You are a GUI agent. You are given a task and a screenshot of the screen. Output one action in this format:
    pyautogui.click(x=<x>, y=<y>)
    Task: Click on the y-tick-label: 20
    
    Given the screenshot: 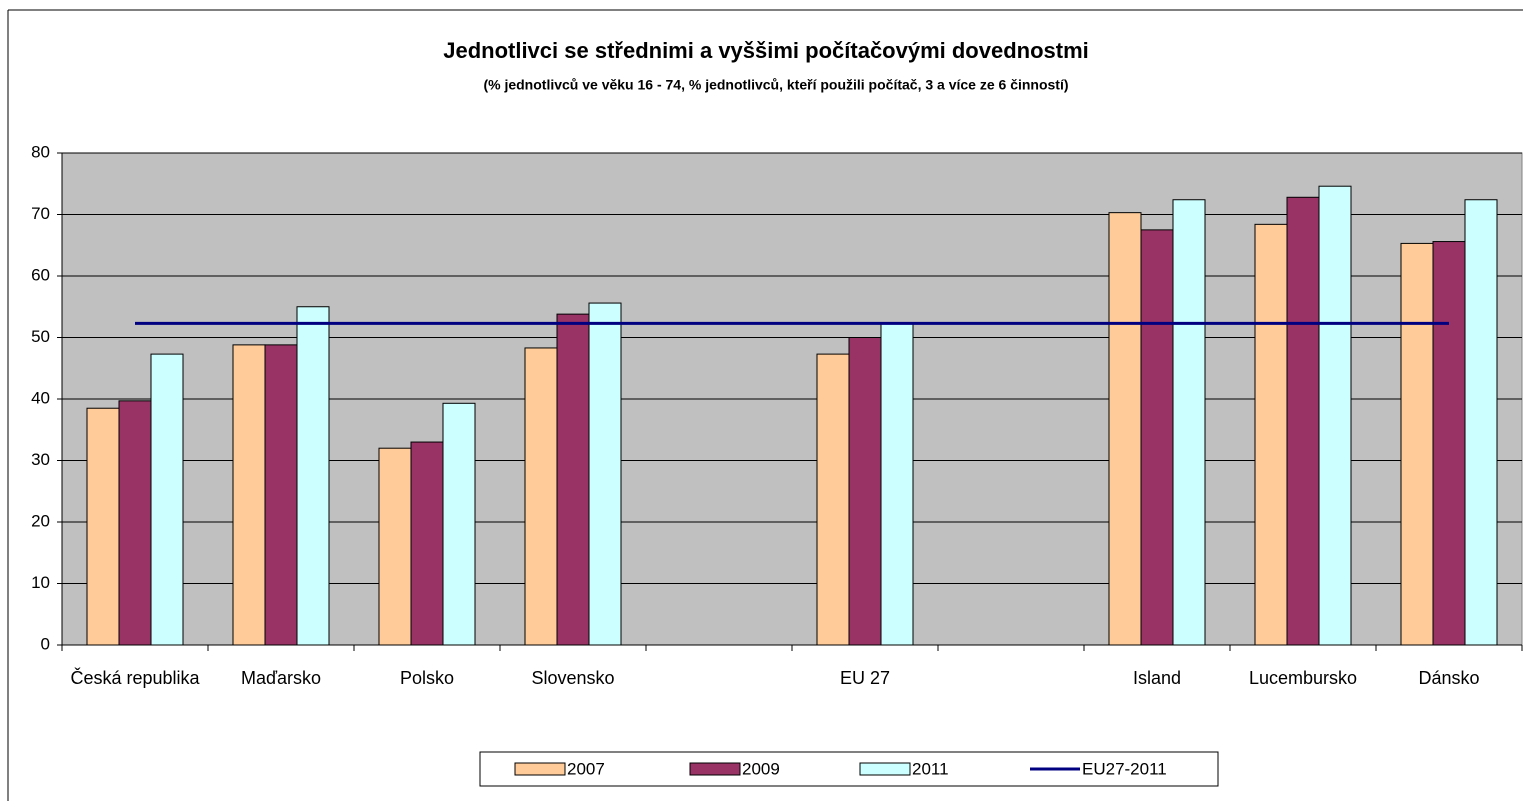 What is the action you would take?
    pyautogui.click(x=40, y=520)
    